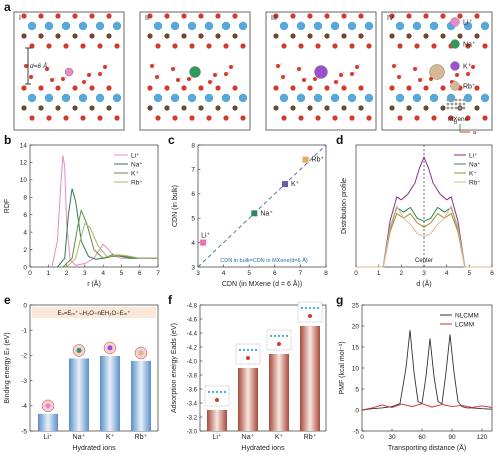 Image resolution: width=500 pixels, height=455 pixels. What do you see at coordinates (192, 306) in the screenshot?
I see `y-tick-label: -4.8` at bounding box center [192, 306].